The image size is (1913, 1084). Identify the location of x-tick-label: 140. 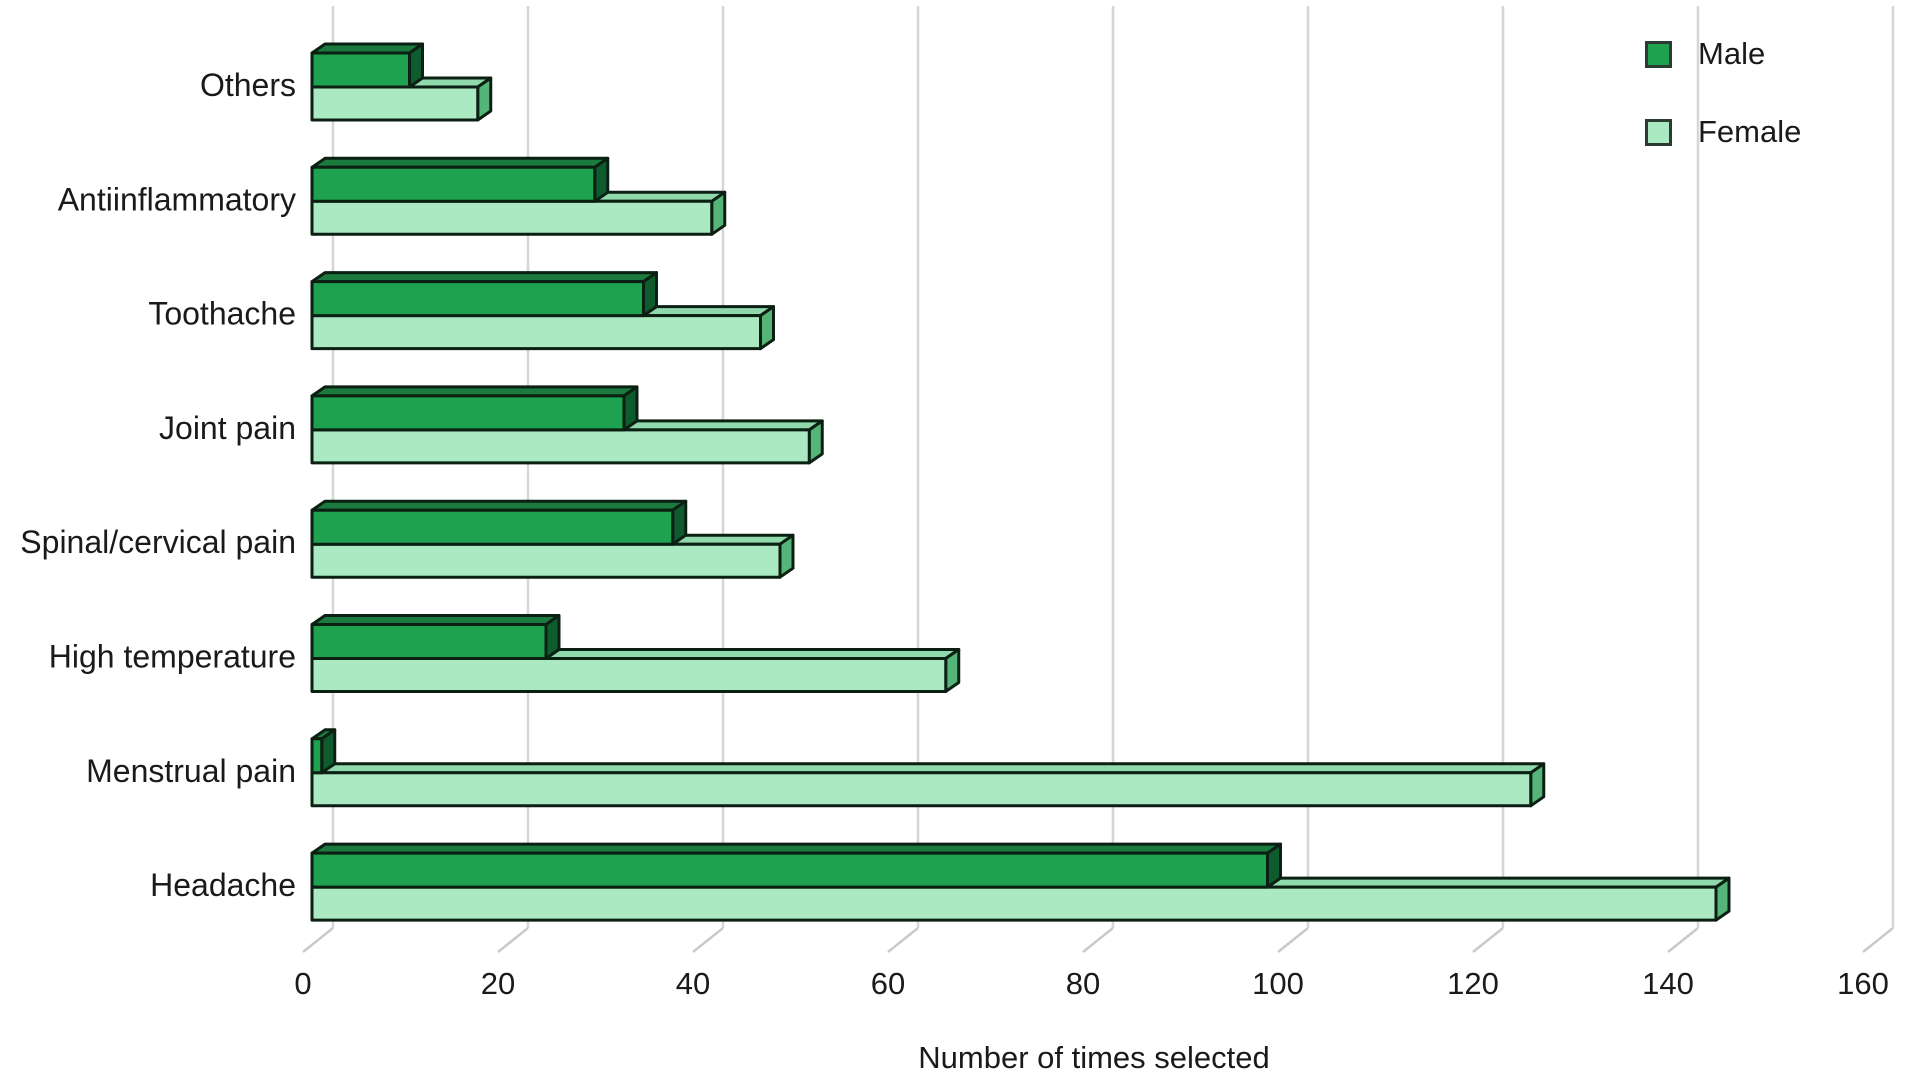
(1668, 983).